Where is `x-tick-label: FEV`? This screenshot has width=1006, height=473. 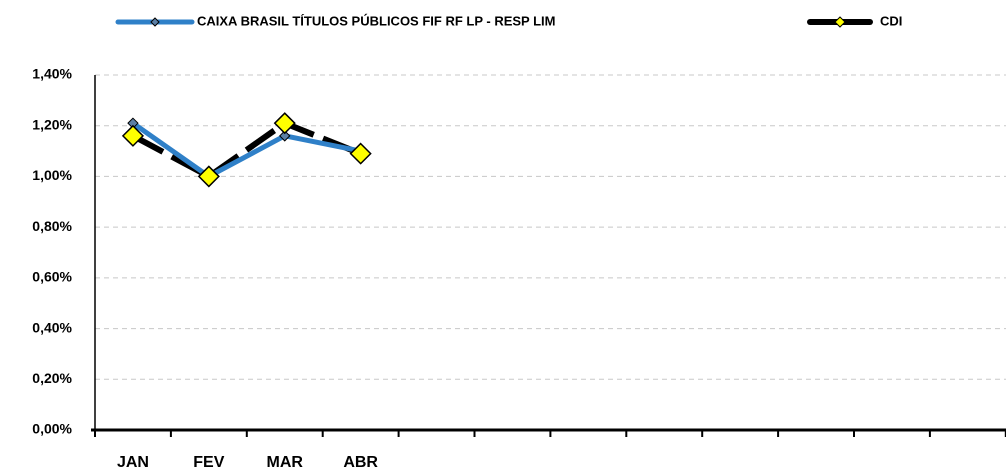 x-tick-label: FEV is located at coordinates (208, 462).